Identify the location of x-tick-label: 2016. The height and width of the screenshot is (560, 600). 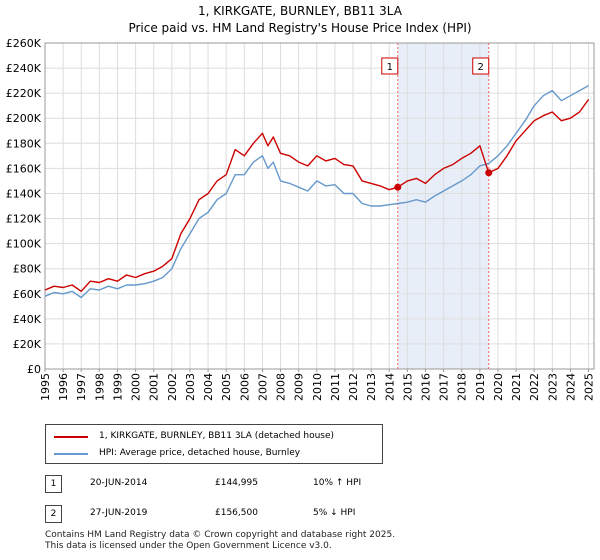
(425, 387).